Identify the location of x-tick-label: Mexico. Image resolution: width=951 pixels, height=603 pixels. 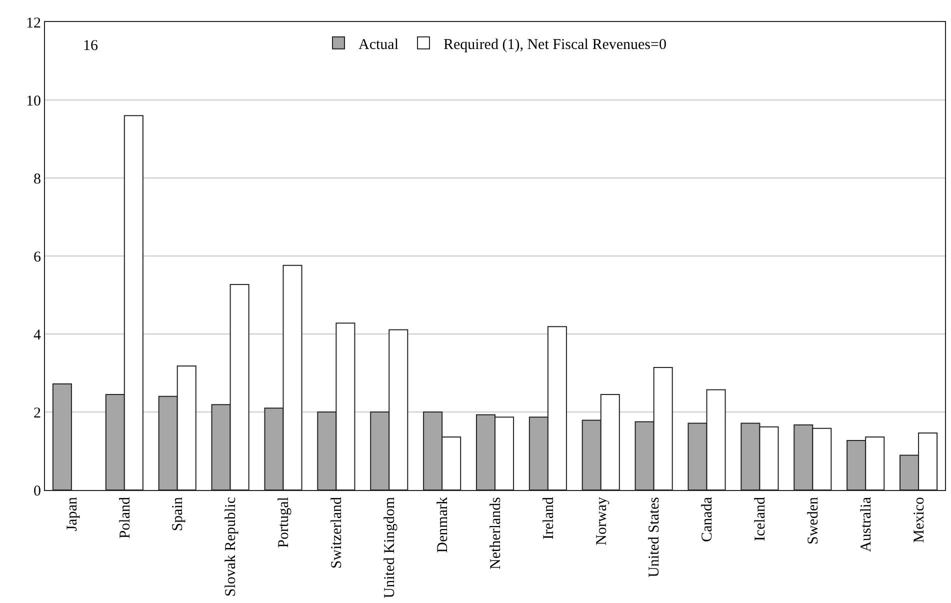
(919, 520).